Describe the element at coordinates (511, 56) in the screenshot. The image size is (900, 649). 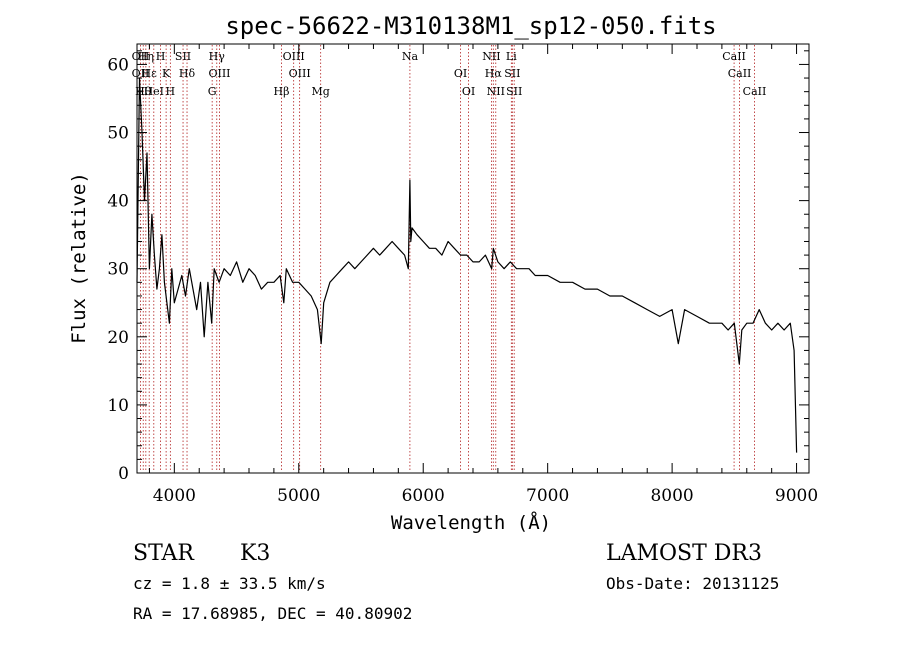
I see `marker-label-23-0: Li` at that location.